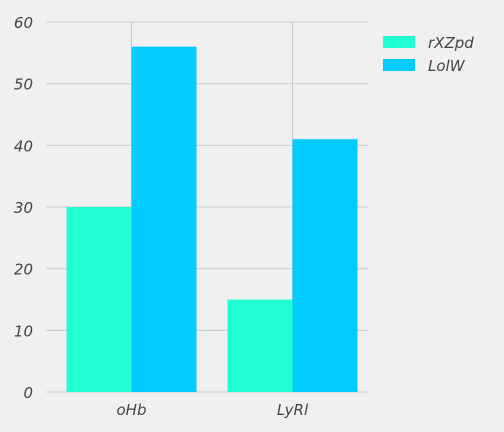 Image resolution: width=504 pixels, height=432 pixels. I want to click on y-tick-label: 40, so click(23, 146).